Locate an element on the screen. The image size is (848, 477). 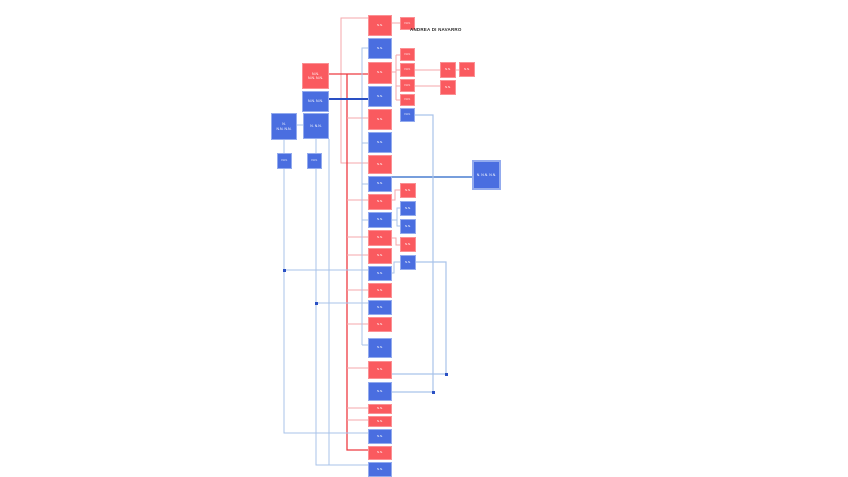
person-name-label: ANDREA DI NAVARRO is located at coordinates (436, 29).